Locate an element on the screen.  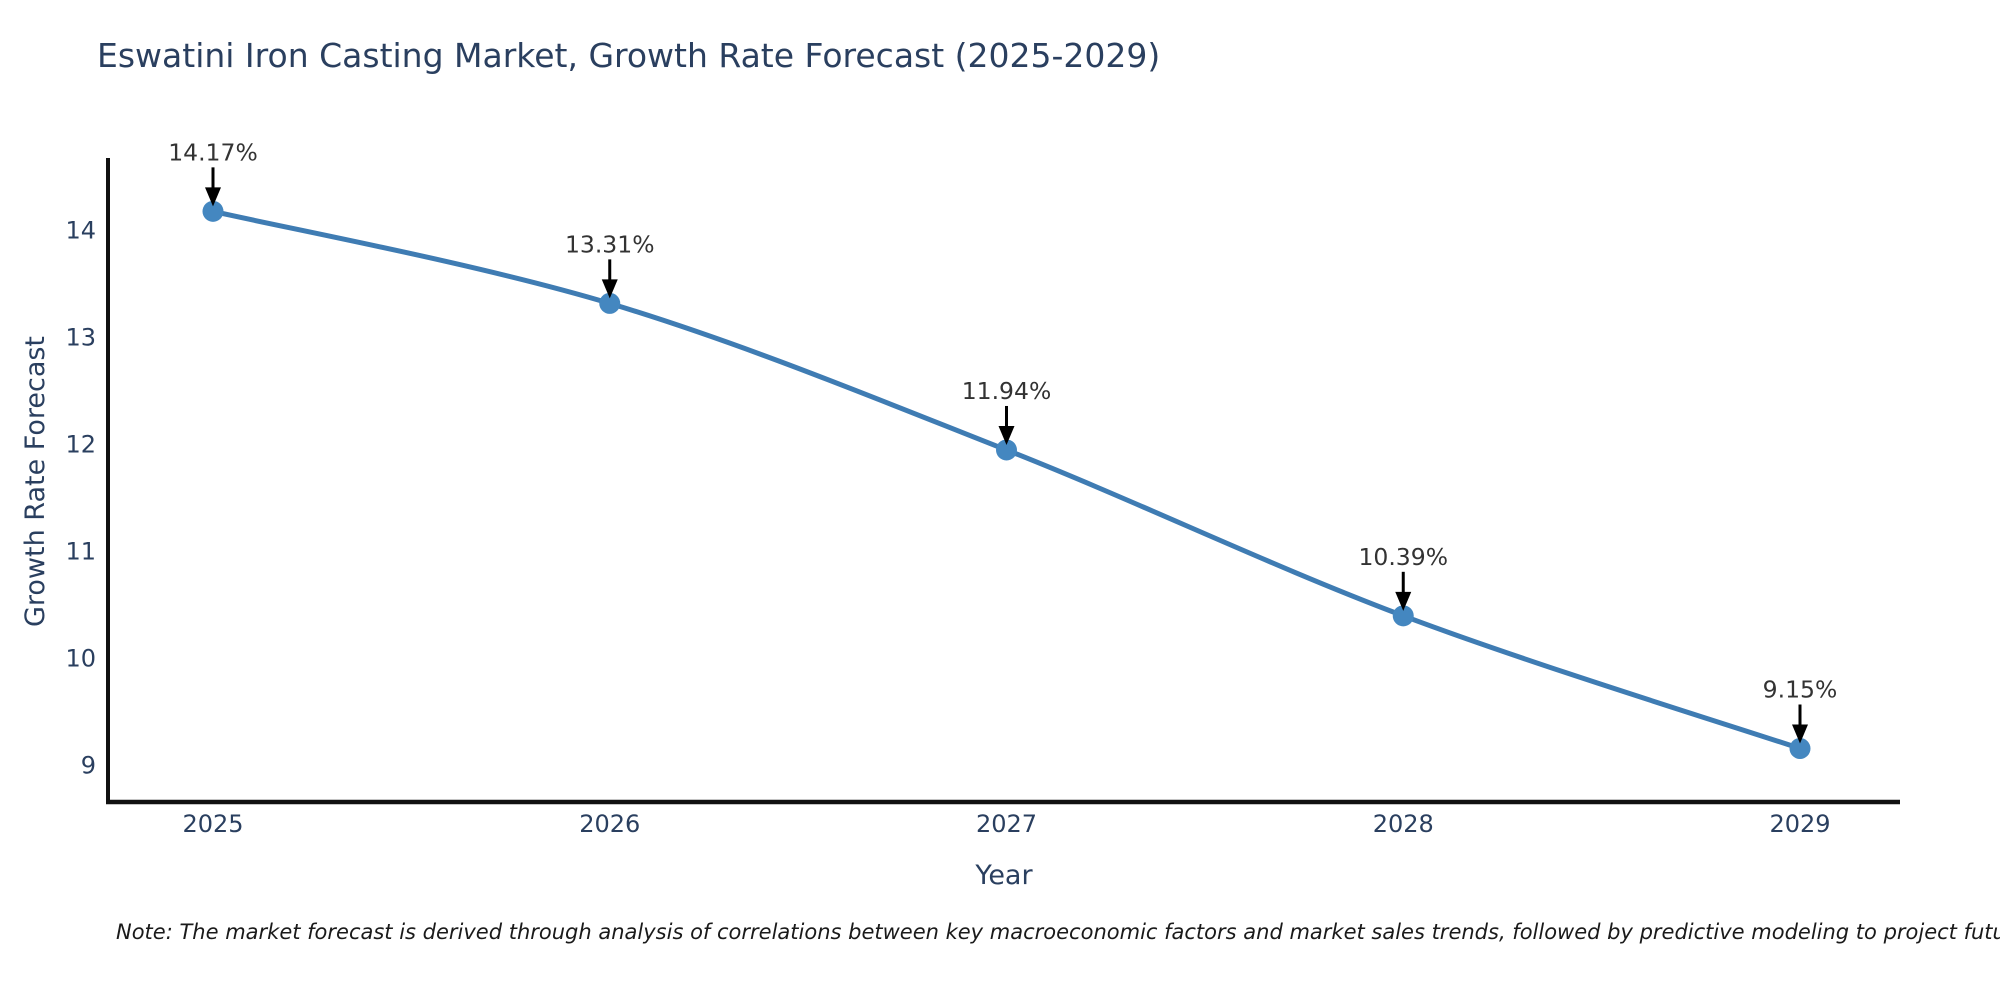
data-point-label: 13.31% is located at coordinates (610, 244).